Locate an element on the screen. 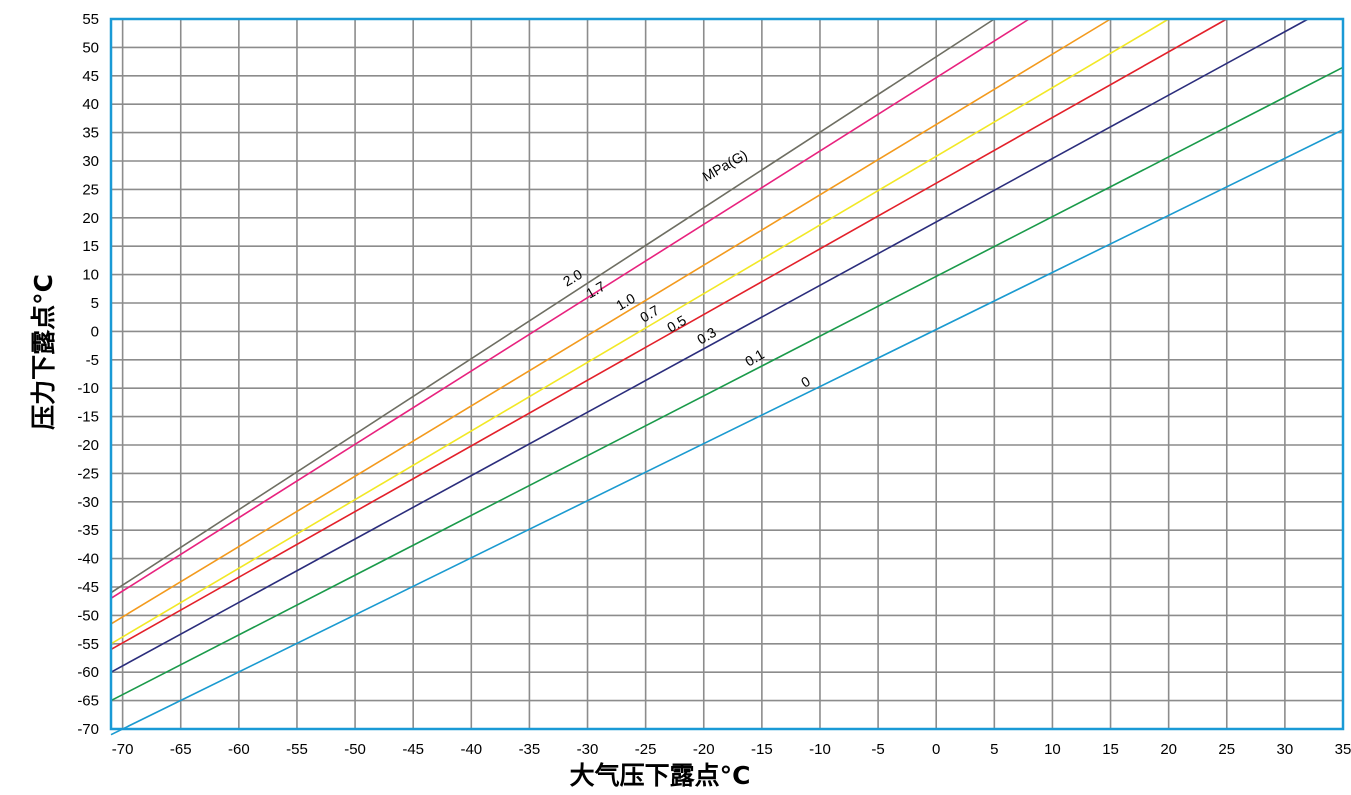 This screenshot has width=1351, height=795. y-tick-label-9: 10 is located at coordinates (90, 275).